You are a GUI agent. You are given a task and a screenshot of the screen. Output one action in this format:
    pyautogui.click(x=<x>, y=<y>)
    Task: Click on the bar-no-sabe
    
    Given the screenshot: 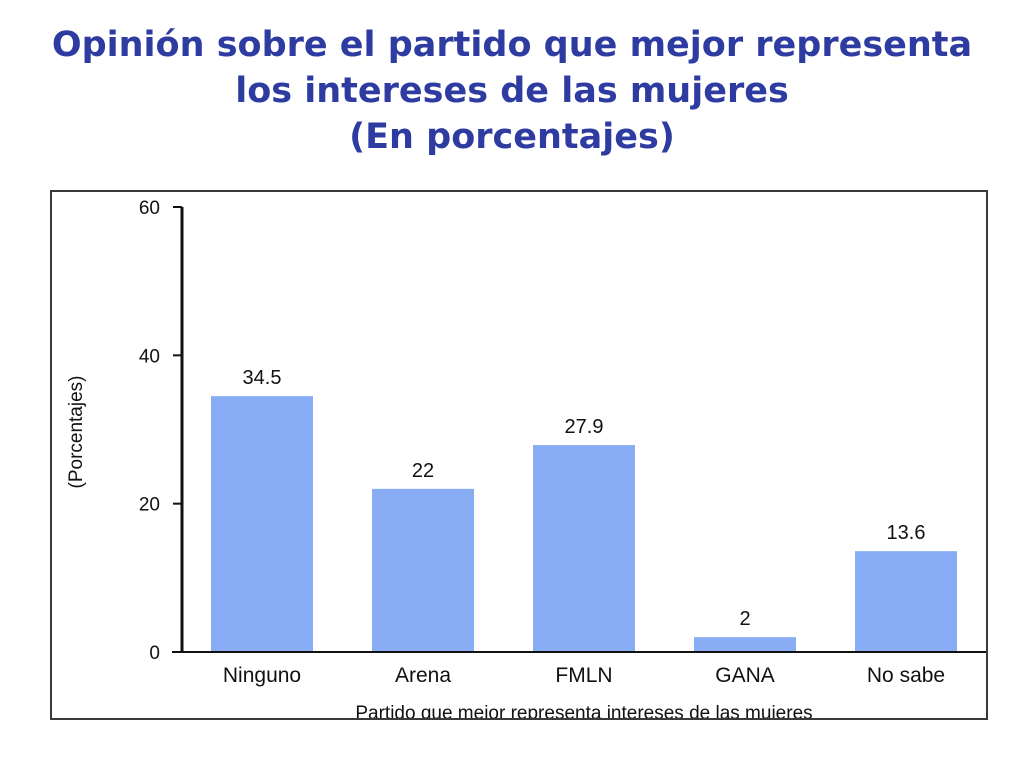 What is the action you would take?
    pyautogui.click(x=906, y=601)
    